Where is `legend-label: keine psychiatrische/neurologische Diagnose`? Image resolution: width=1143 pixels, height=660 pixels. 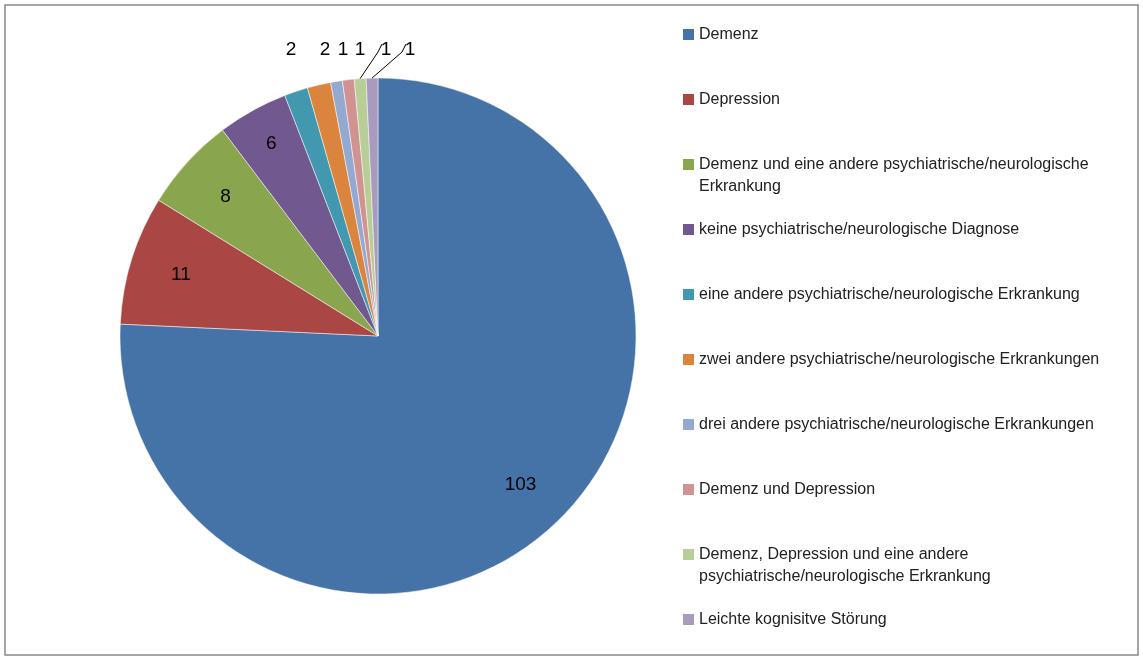 legend-label: keine psychiatrische/neurologische Diagnose is located at coordinates (859, 229).